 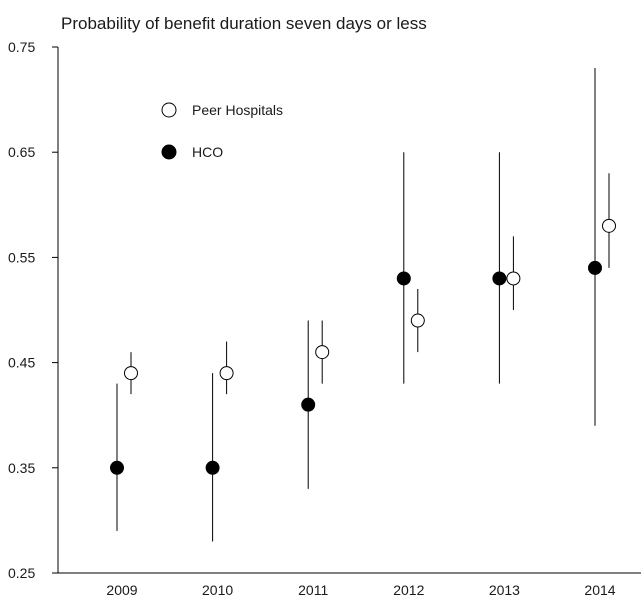 I want to click on x-tick-label: 2013, so click(x=504, y=590).